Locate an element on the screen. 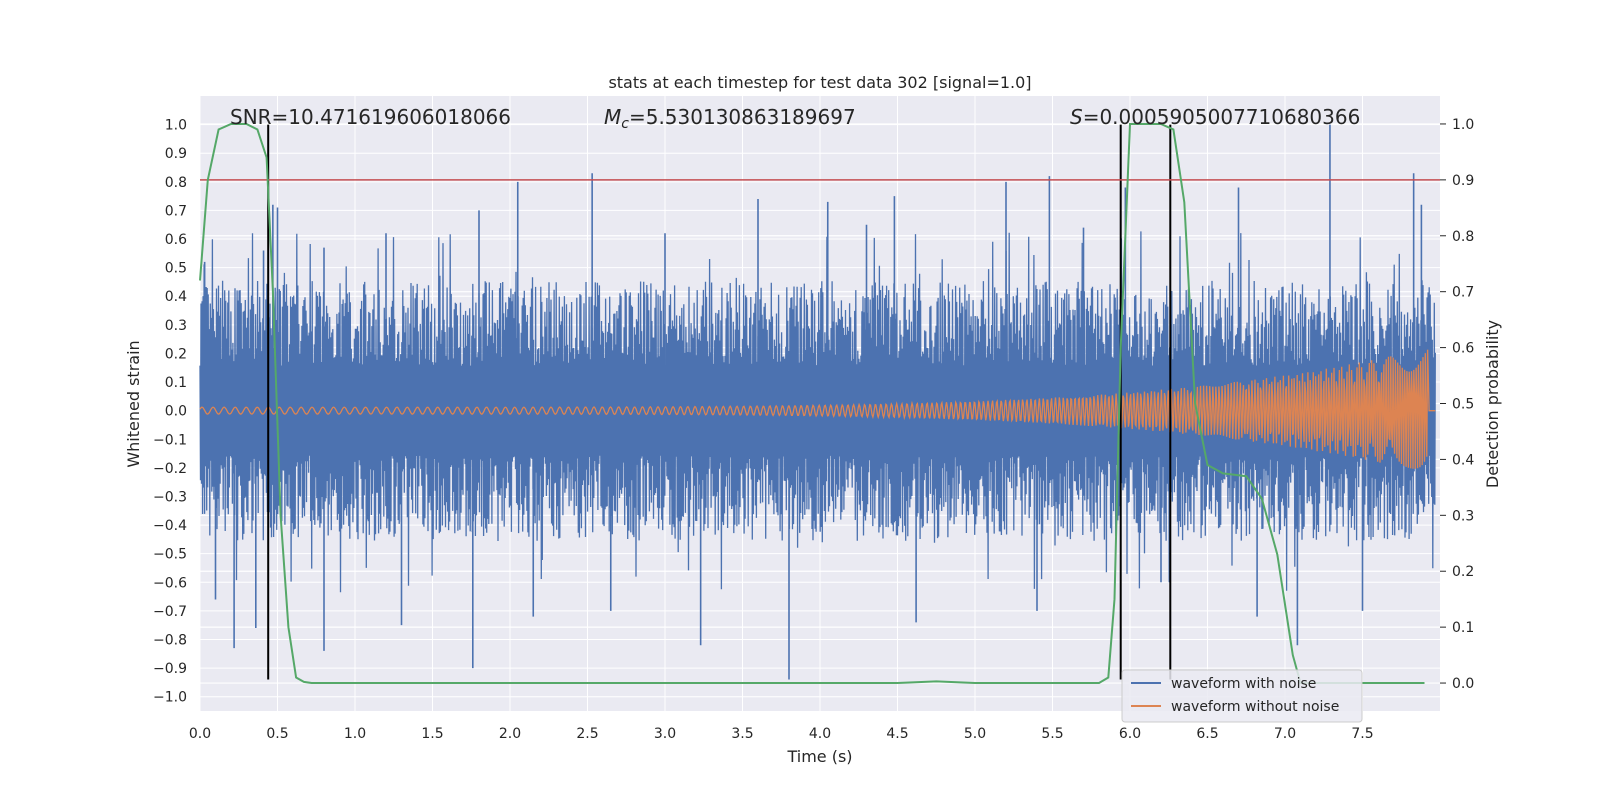 Image resolution: width=1600 pixels, height=800 pixels. y-tick-label-left: −0.4 is located at coordinates (170, 526).